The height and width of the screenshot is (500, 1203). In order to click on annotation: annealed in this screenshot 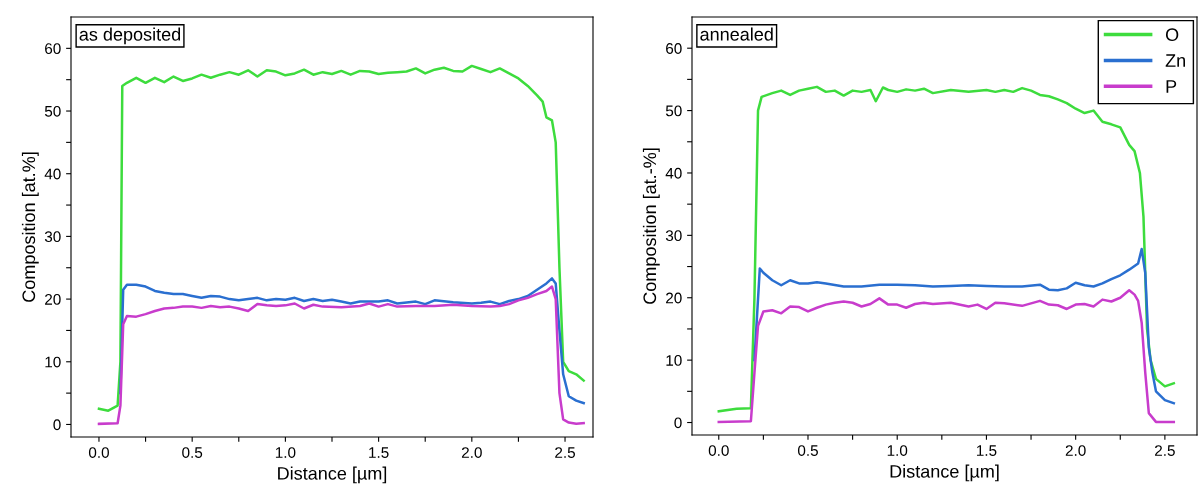, I will do `click(736, 34)`.